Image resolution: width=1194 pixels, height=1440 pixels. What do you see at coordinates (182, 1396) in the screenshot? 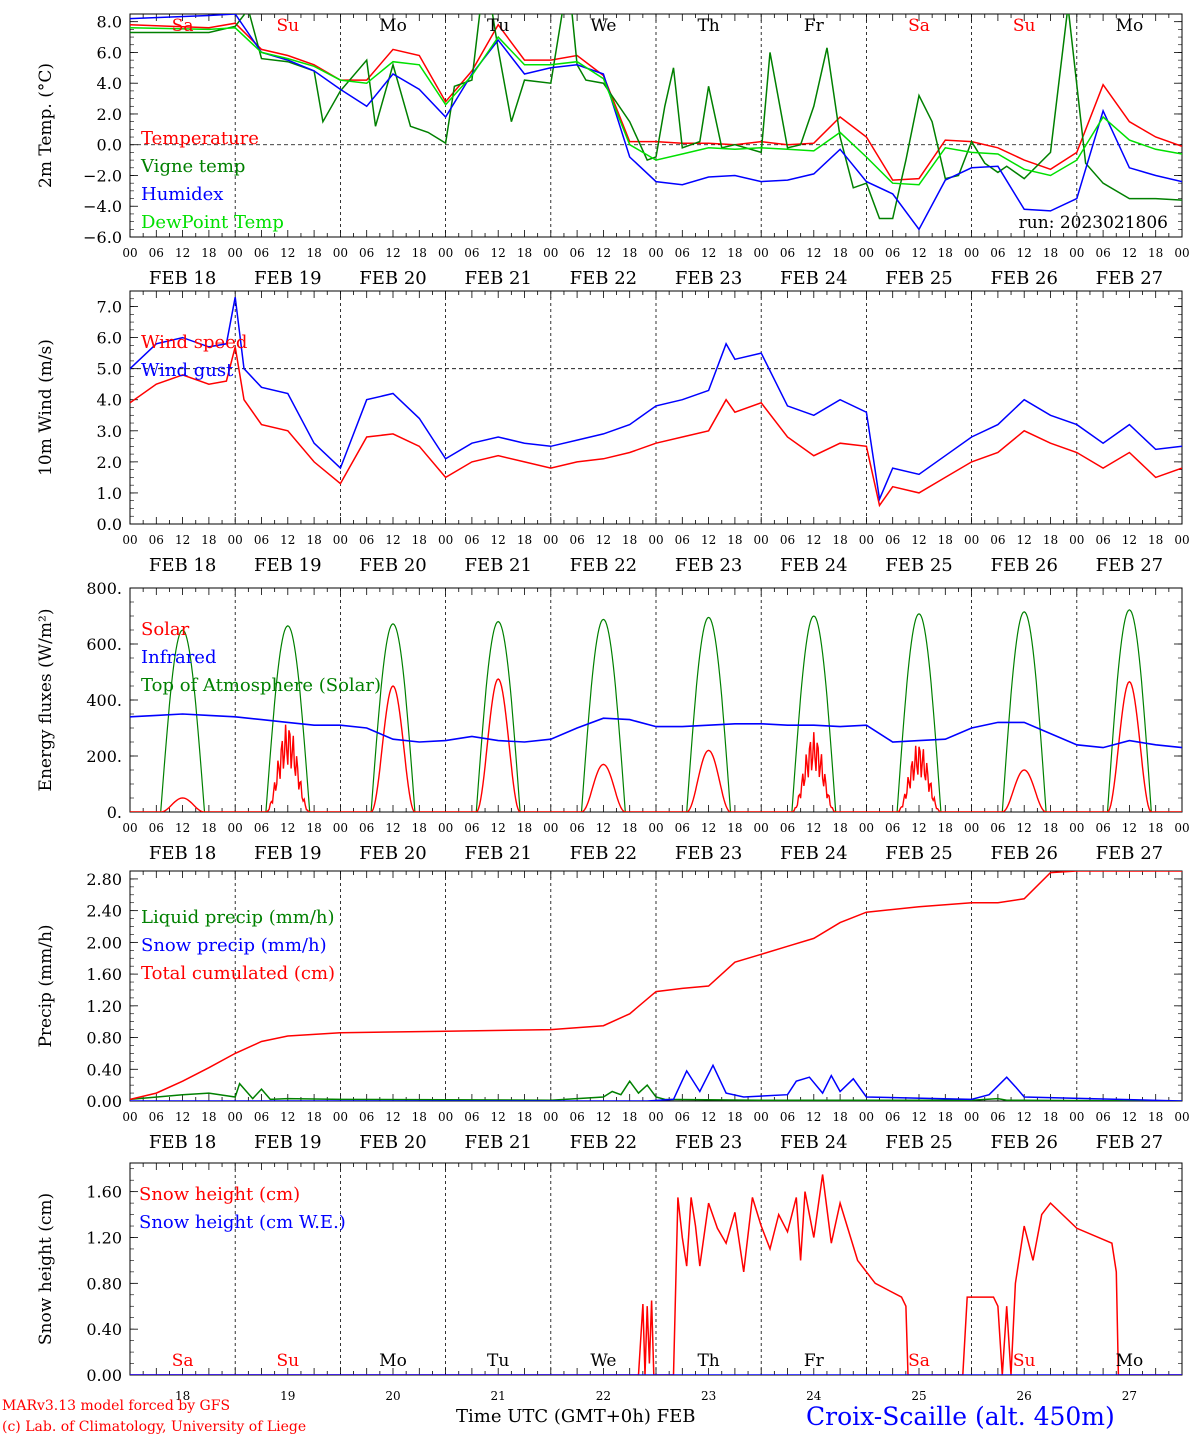
I see `day-number-label: 18` at bounding box center [182, 1396].